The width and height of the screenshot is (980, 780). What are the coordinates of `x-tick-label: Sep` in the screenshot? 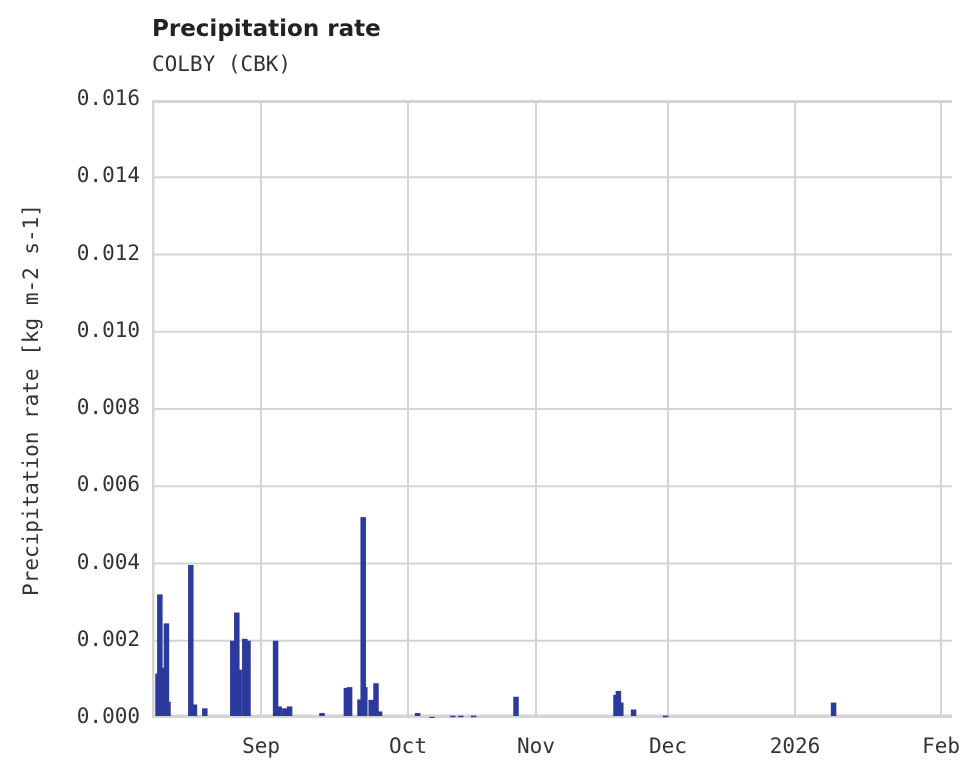 It's located at (261, 746).